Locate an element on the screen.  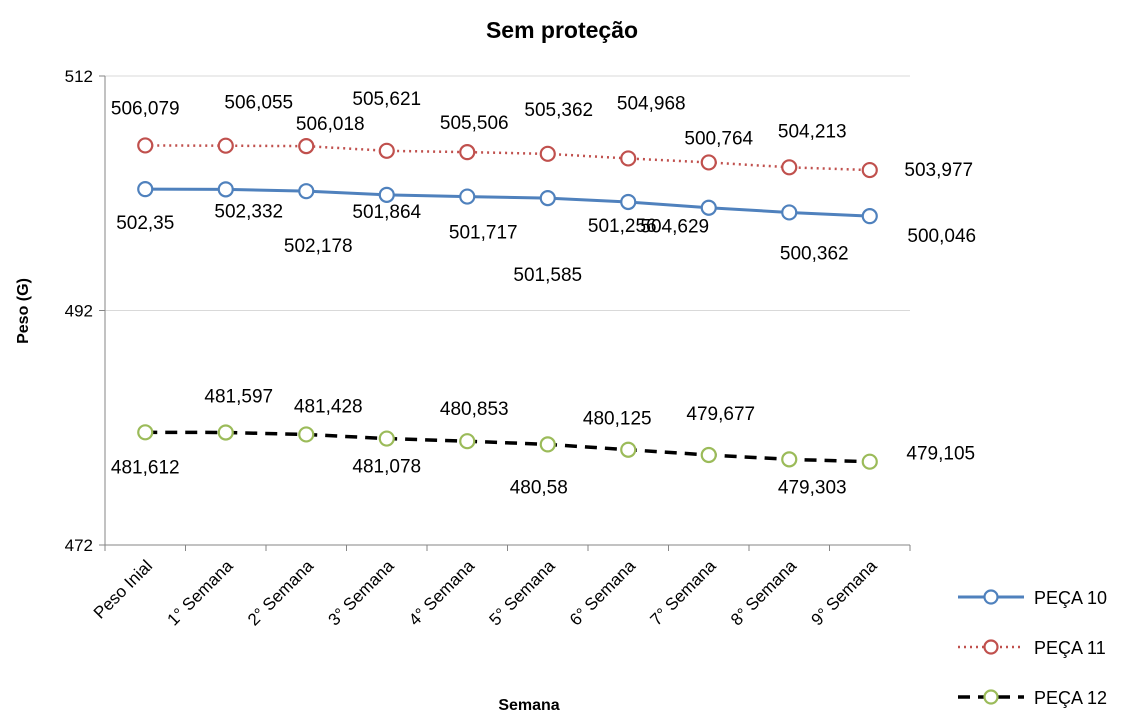
data-label: 500,362 is located at coordinates (814, 253).